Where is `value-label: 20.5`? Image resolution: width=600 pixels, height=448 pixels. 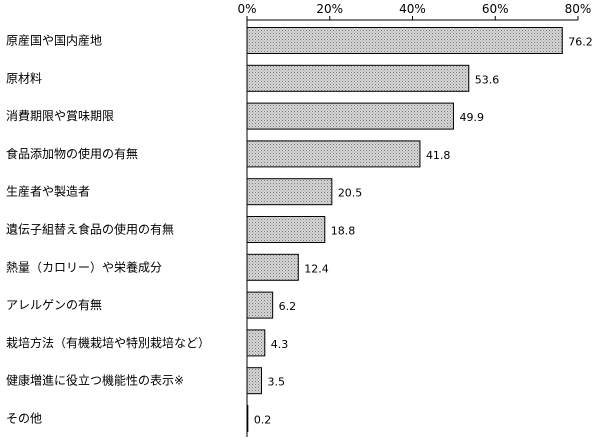
value-label: 20.5 is located at coordinates (350, 193).